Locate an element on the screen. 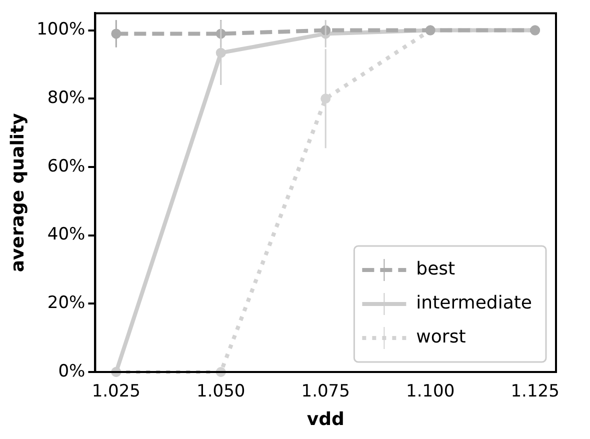  y-tick-label: 100% is located at coordinates (61, 30).